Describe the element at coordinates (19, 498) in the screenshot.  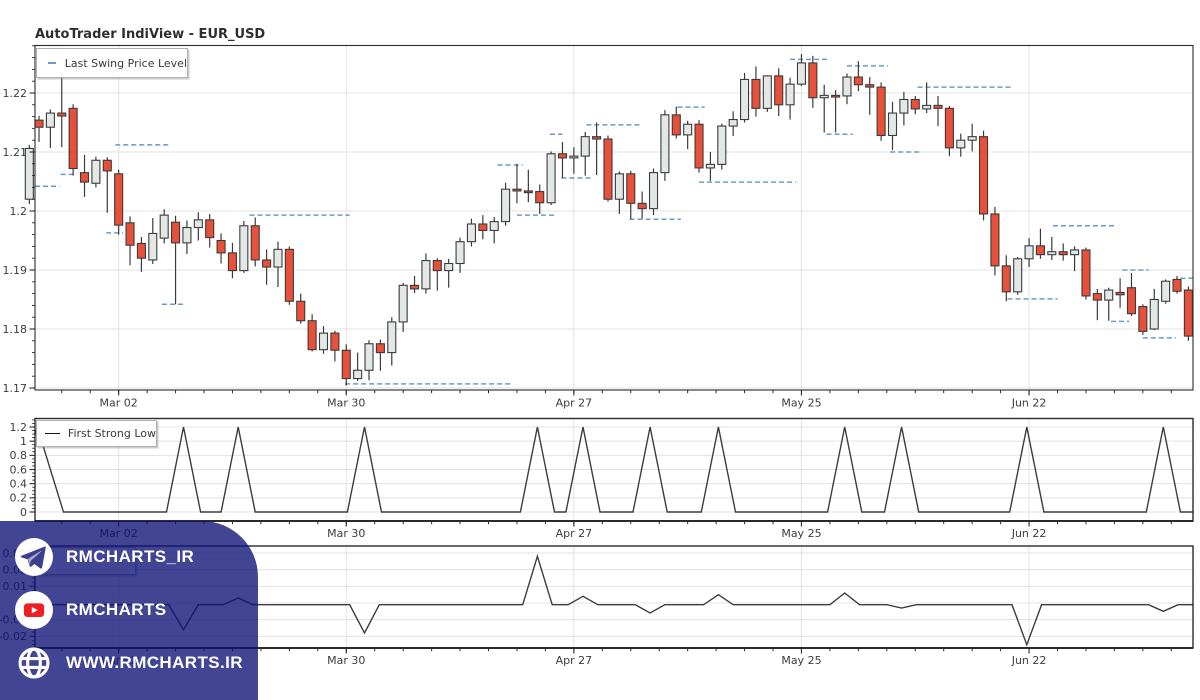
I see `svg-text: 0.2` at that location.